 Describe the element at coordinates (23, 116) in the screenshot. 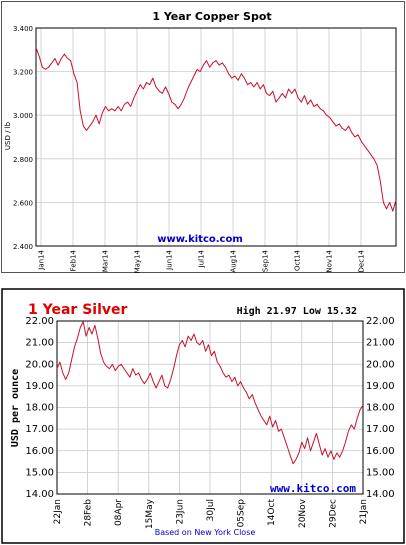

I see `copper-y-tick-label: 3.000` at that location.